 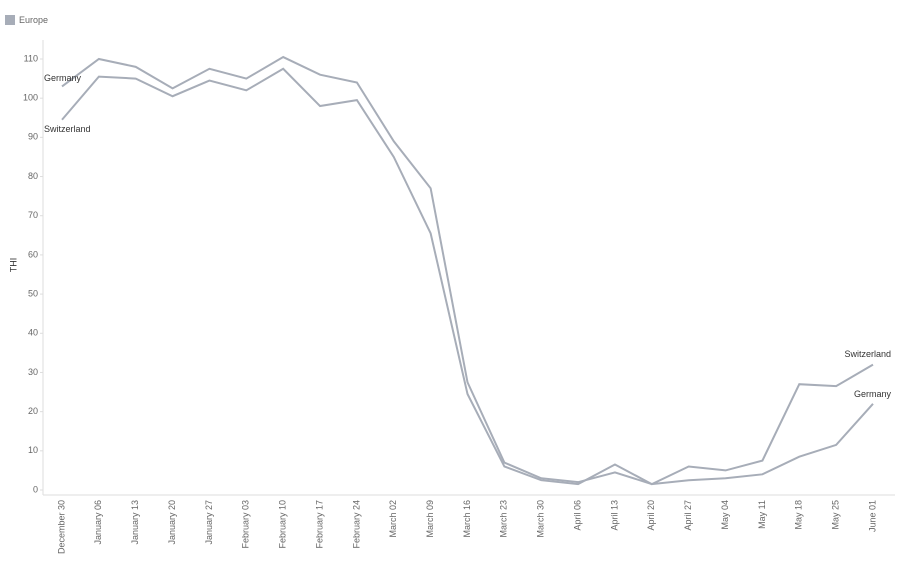 What do you see at coordinates (33, 293) in the screenshot?
I see `y-tick-label: 50` at bounding box center [33, 293].